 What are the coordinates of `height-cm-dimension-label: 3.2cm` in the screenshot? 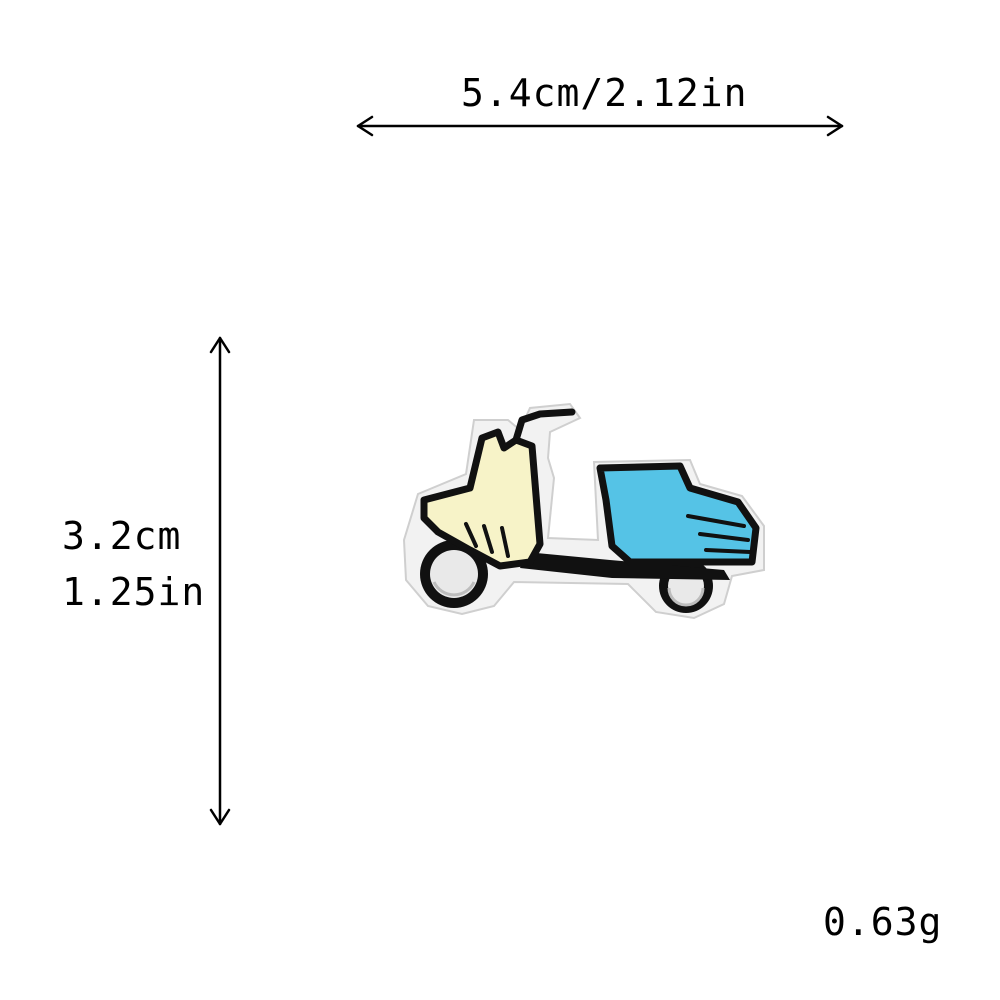 It's located at (122, 536).